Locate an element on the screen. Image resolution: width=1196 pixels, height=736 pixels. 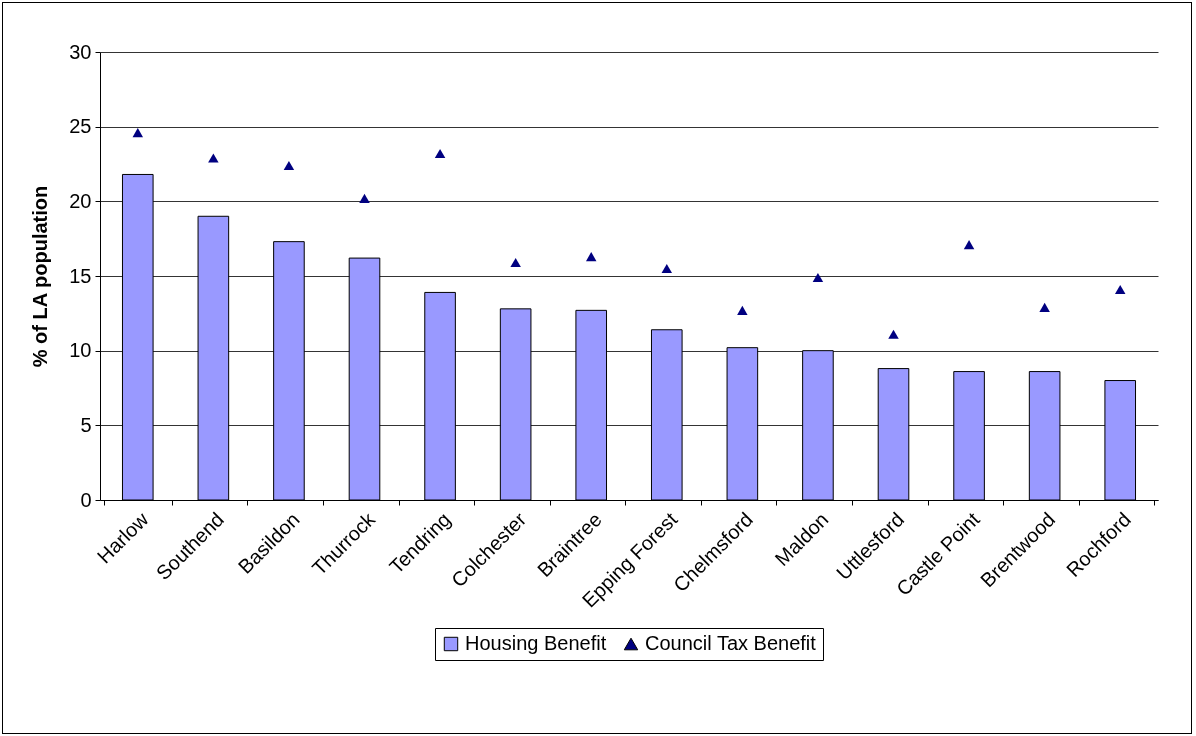
legend-label: Housing Benefit is located at coordinates (536, 643).